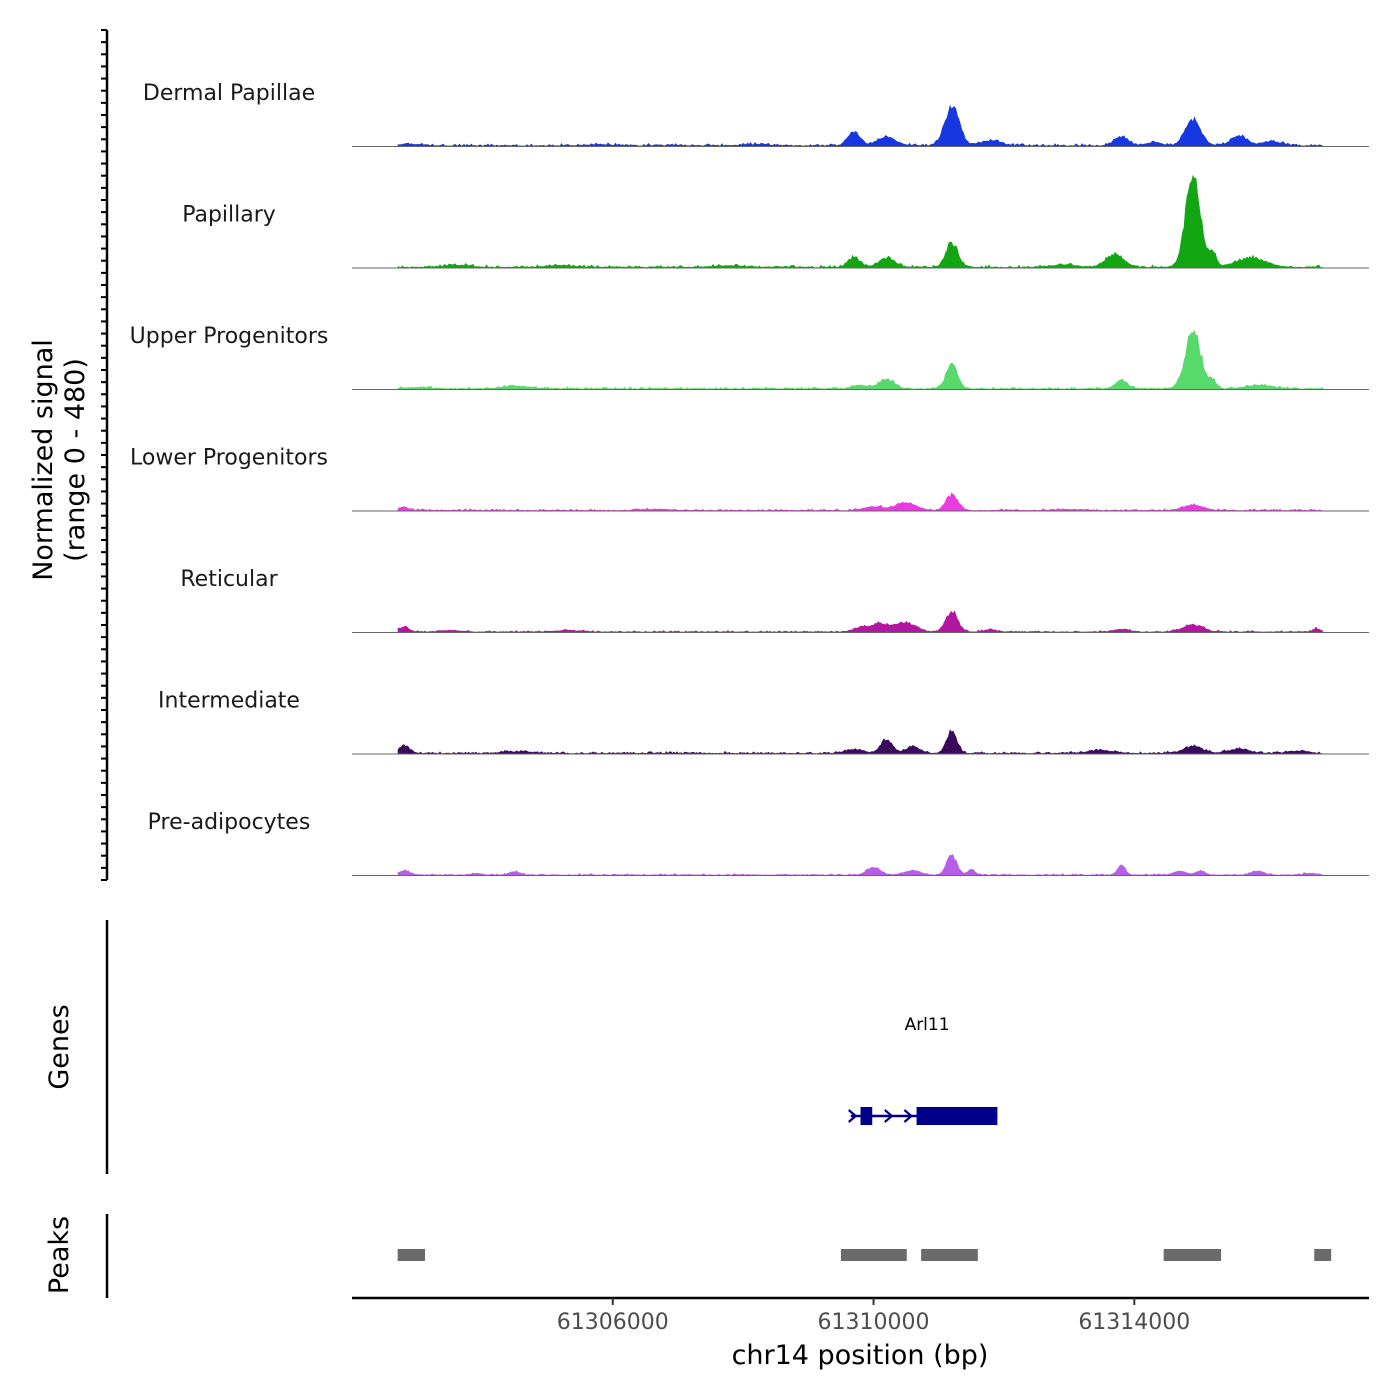 The width and height of the screenshot is (1400, 1400). Describe the element at coordinates (860, 125) in the screenshot. I see `signal-area-dermal-papillae` at that location.